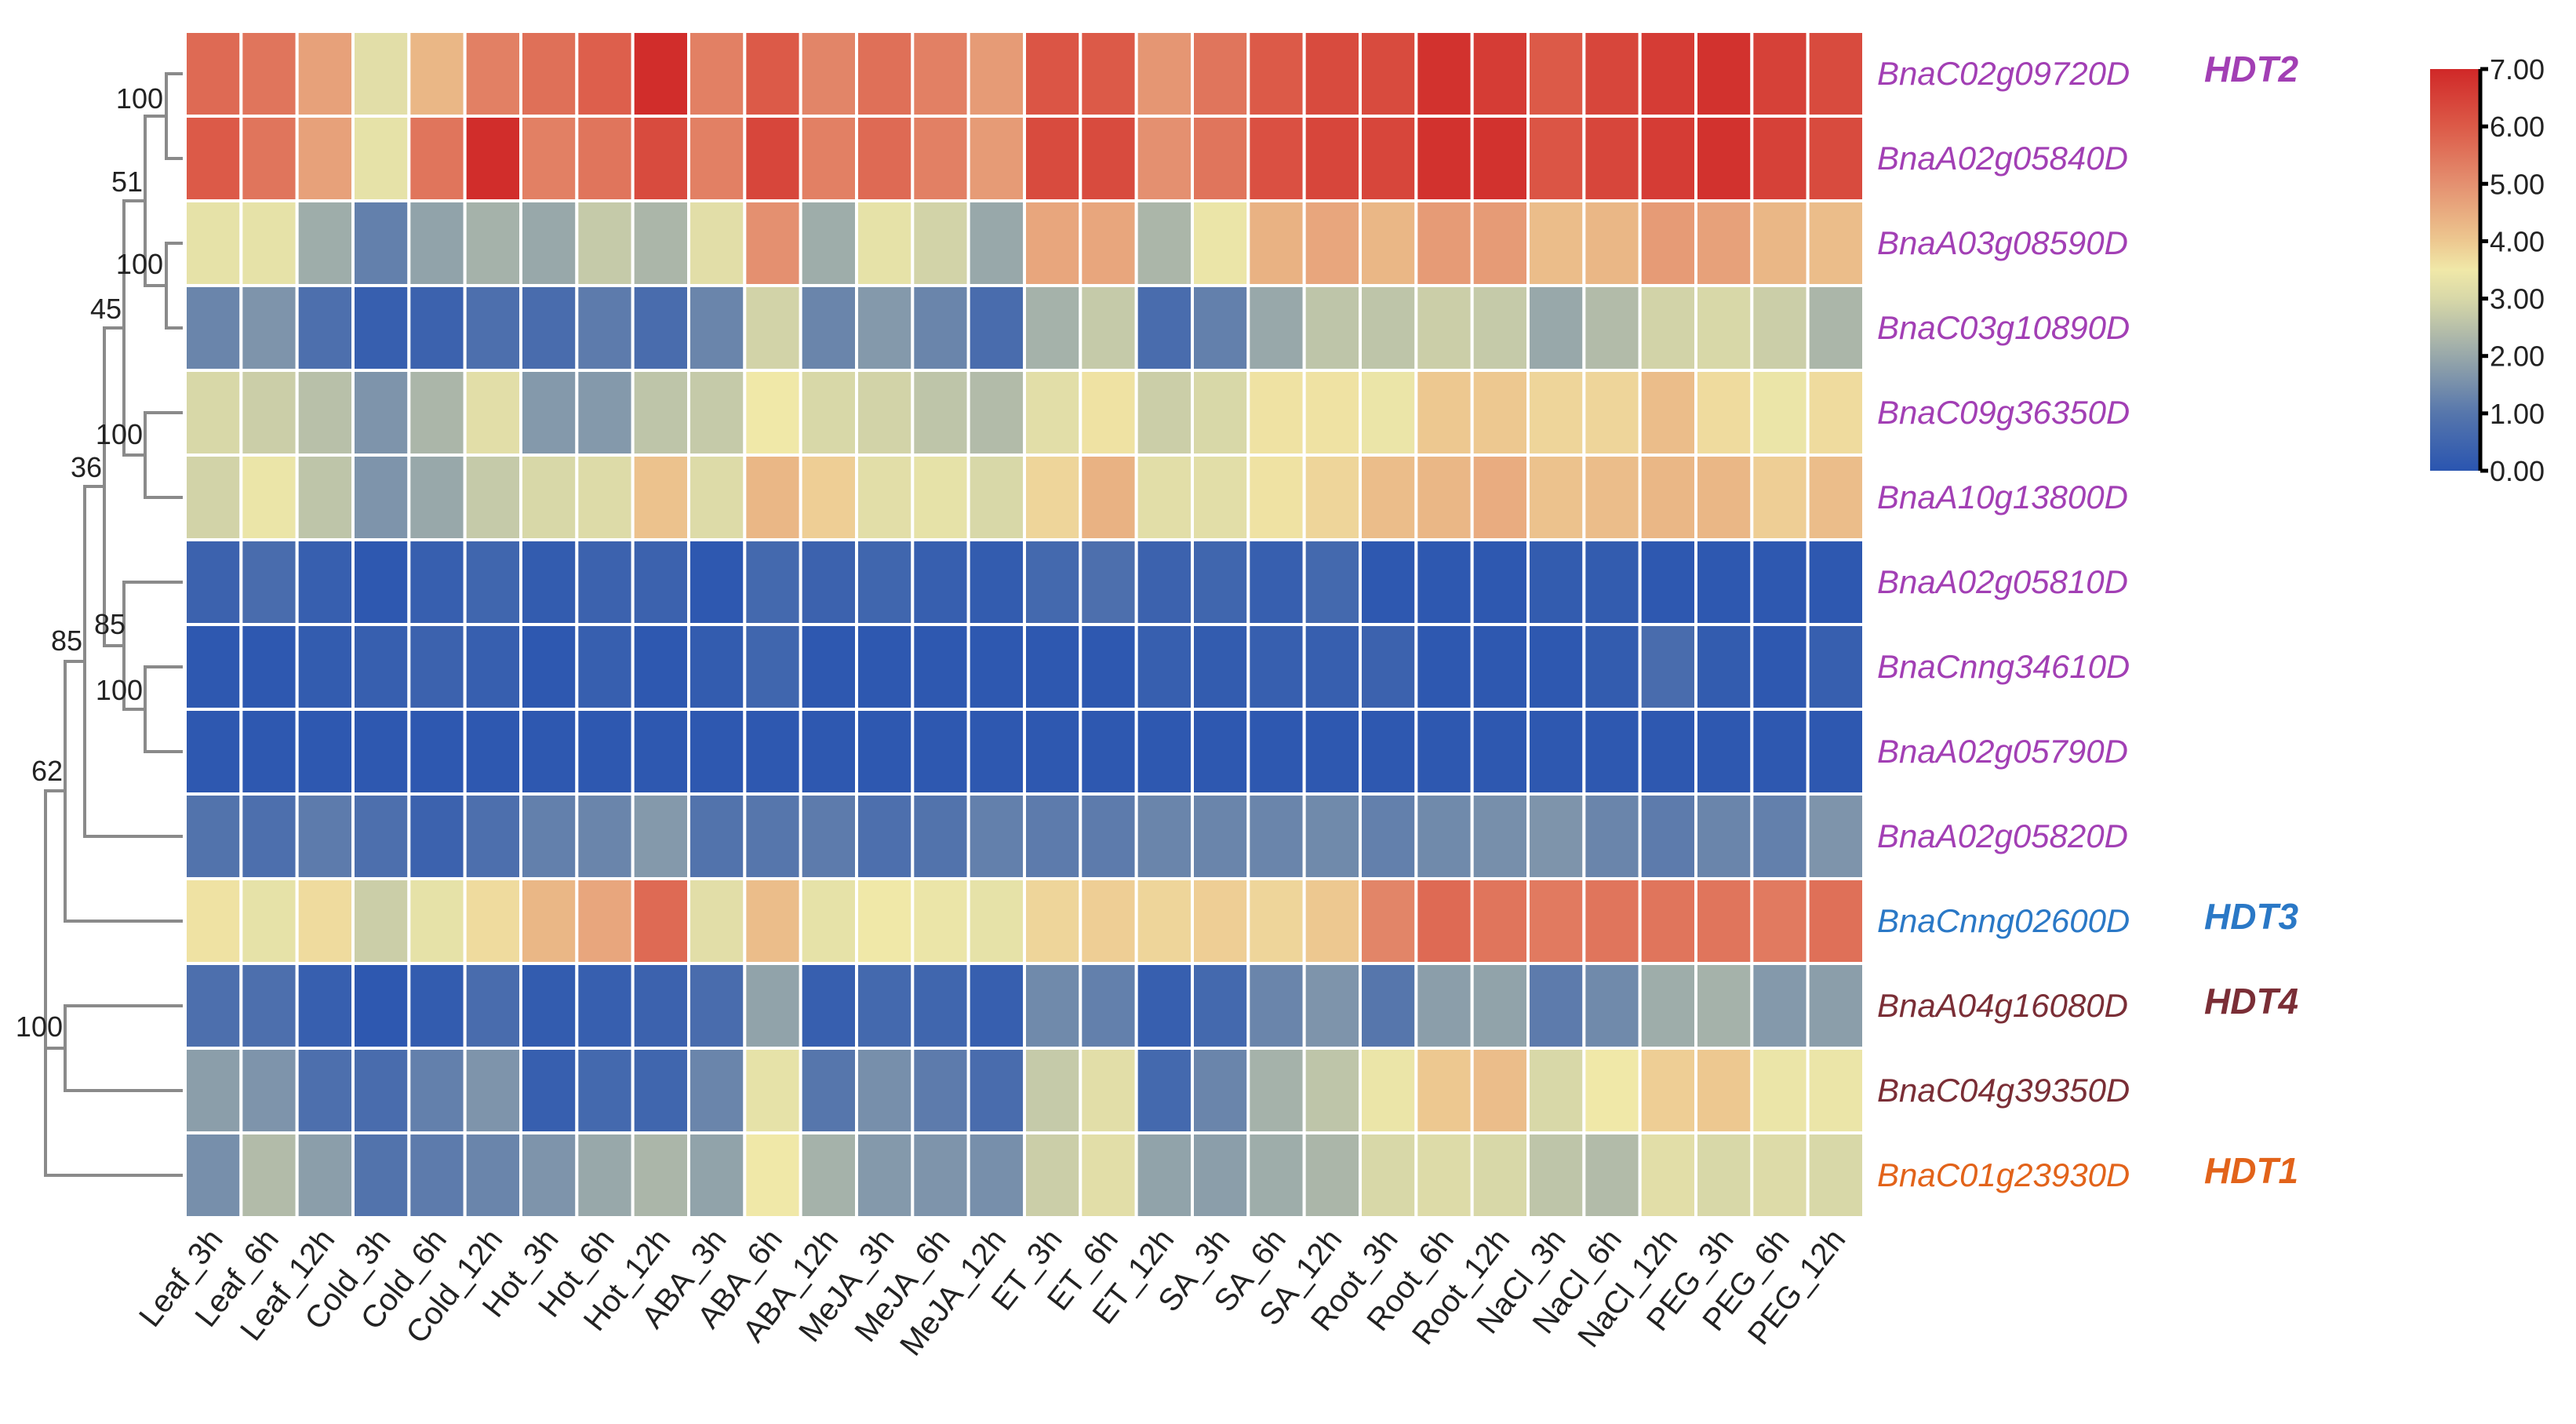 This screenshot has height=1424, width=2576. Describe the element at coordinates (2251, 69) in the screenshot. I see `subfamily-label: HDT2` at that location.